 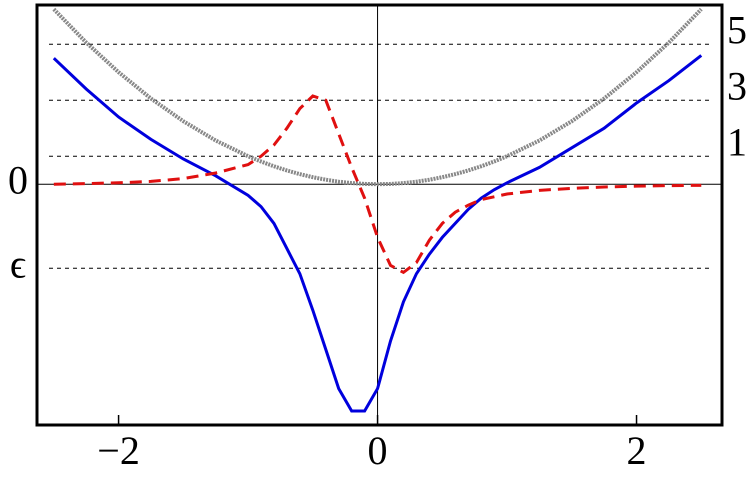 I want to click on y-tick-label: ϵ, so click(x=18, y=263).